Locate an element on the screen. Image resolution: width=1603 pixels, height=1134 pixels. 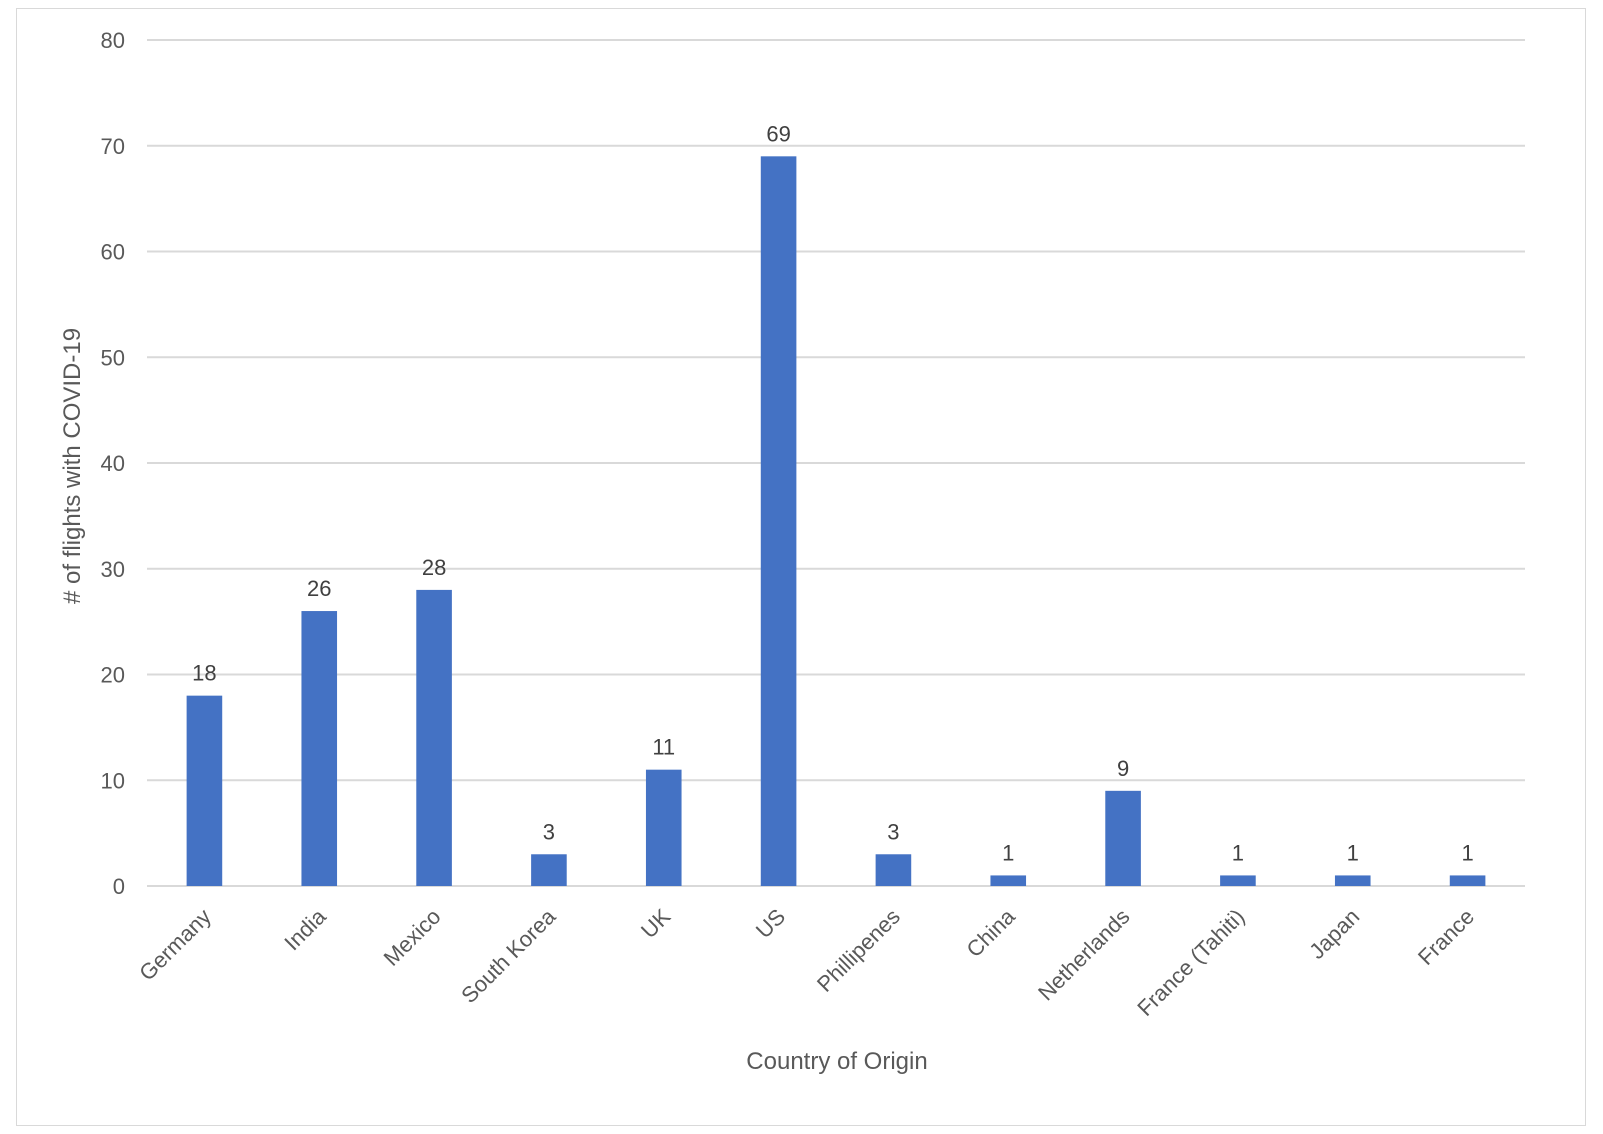
y-tick-label: 60 is located at coordinates (113, 252).